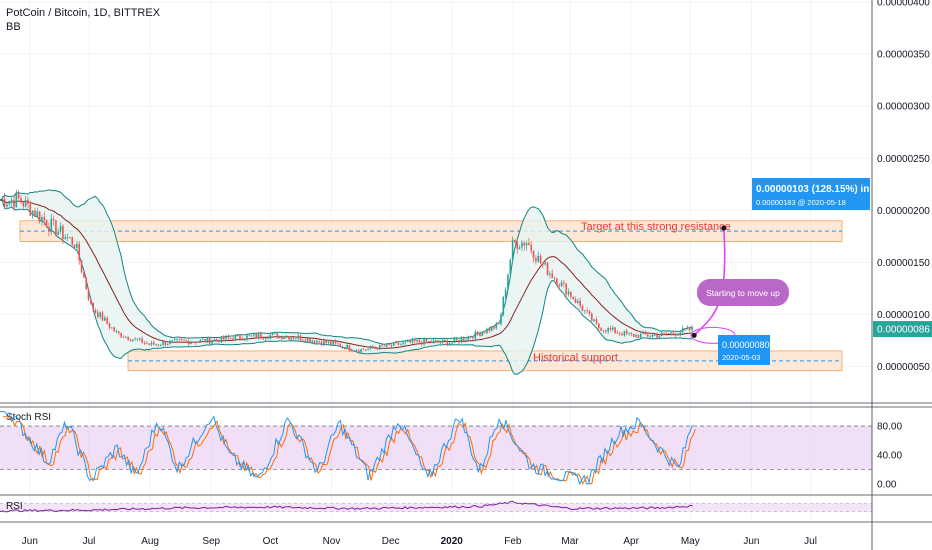  What do you see at coordinates (903, 367) in the screenshot?
I see `y-tick-label: 0.00000050` at bounding box center [903, 367].